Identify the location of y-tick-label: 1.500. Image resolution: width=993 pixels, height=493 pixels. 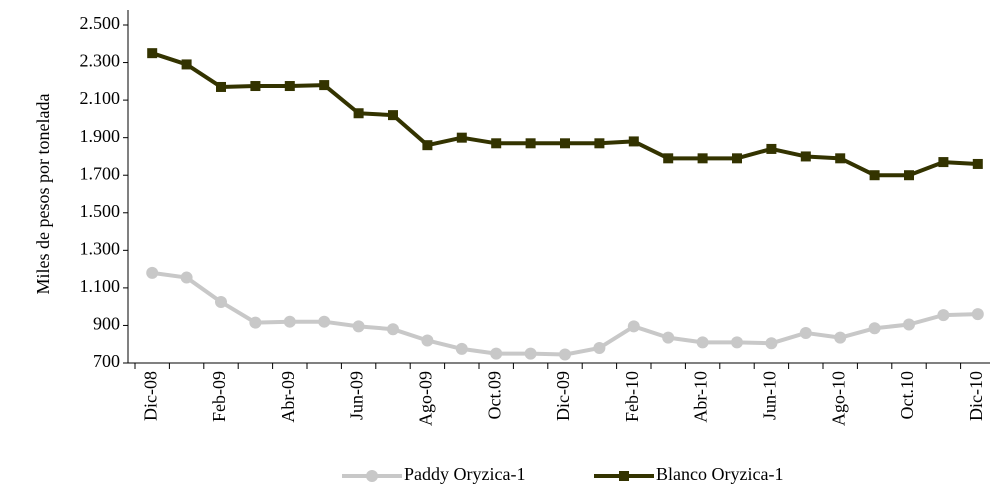
(100, 211).